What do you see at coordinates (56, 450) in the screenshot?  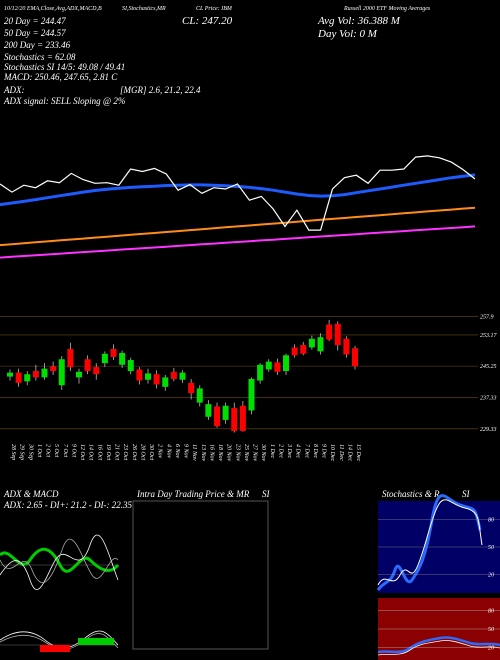 I see `x-tick-label: 5 Oct` at bounding box center [56, 450].